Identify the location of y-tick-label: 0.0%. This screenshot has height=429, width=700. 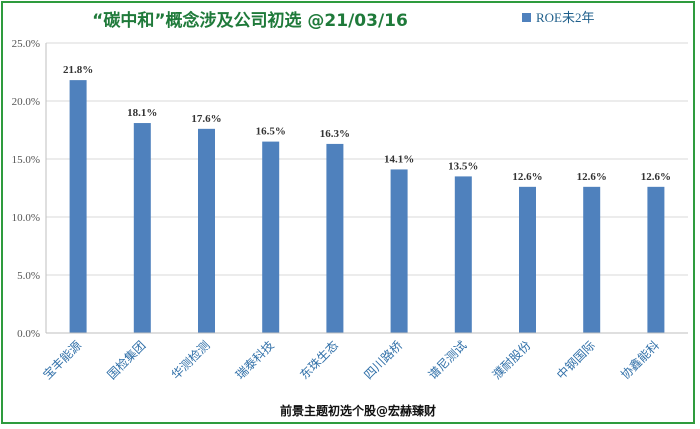
(28, 334).